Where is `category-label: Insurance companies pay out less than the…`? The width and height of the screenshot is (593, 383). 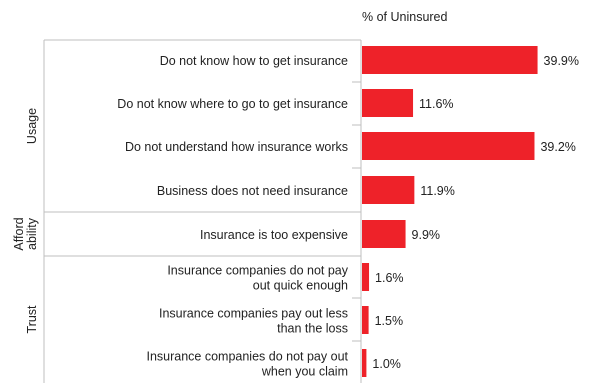
category-label: Insurance companies pay out less than the… is located at coordinates (253, 321).